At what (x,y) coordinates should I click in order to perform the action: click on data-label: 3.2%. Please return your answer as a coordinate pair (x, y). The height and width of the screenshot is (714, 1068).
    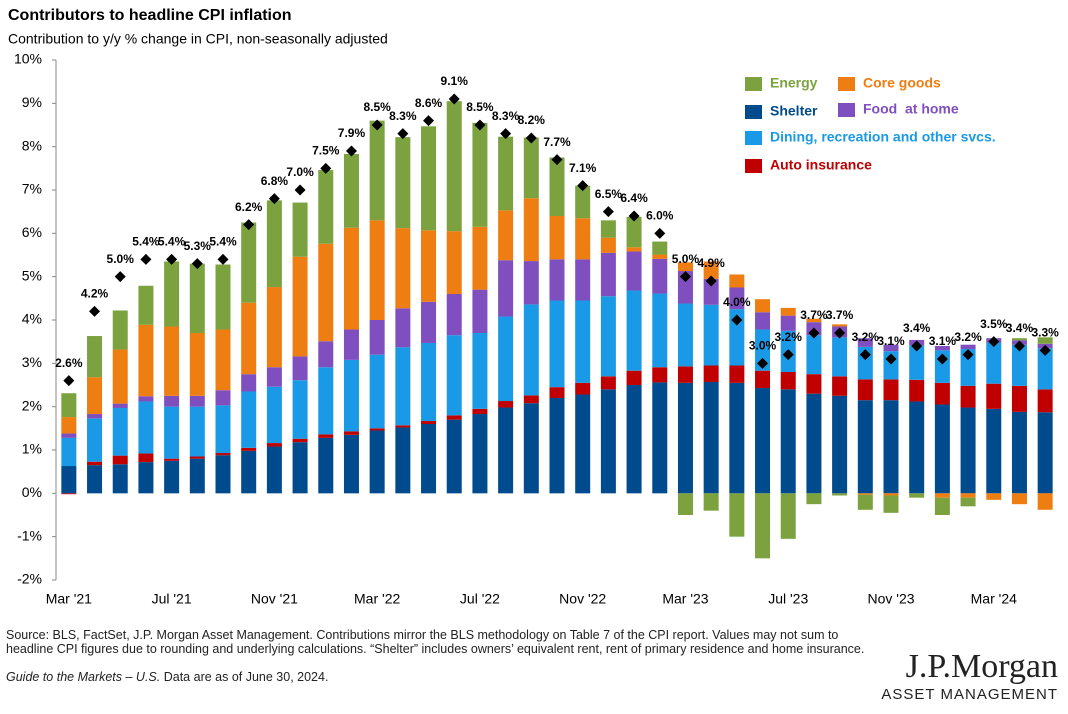
    Looking at the image, I should click on (866, 337).